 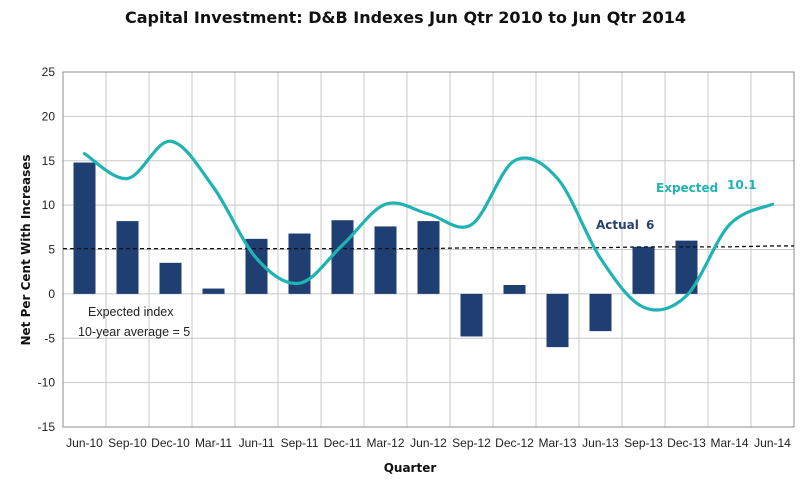 I want to click on x-tick-label: Mar-11, so click(x=213, y=443).